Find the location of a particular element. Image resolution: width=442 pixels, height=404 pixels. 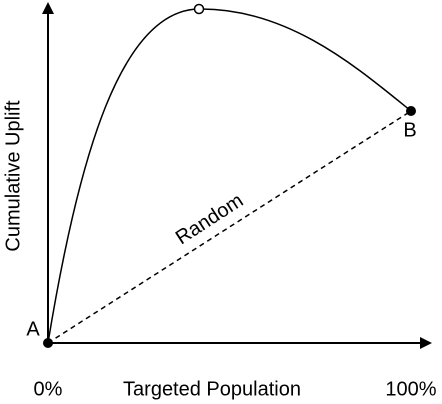

point-label: A is located at coordinates (33, 329).